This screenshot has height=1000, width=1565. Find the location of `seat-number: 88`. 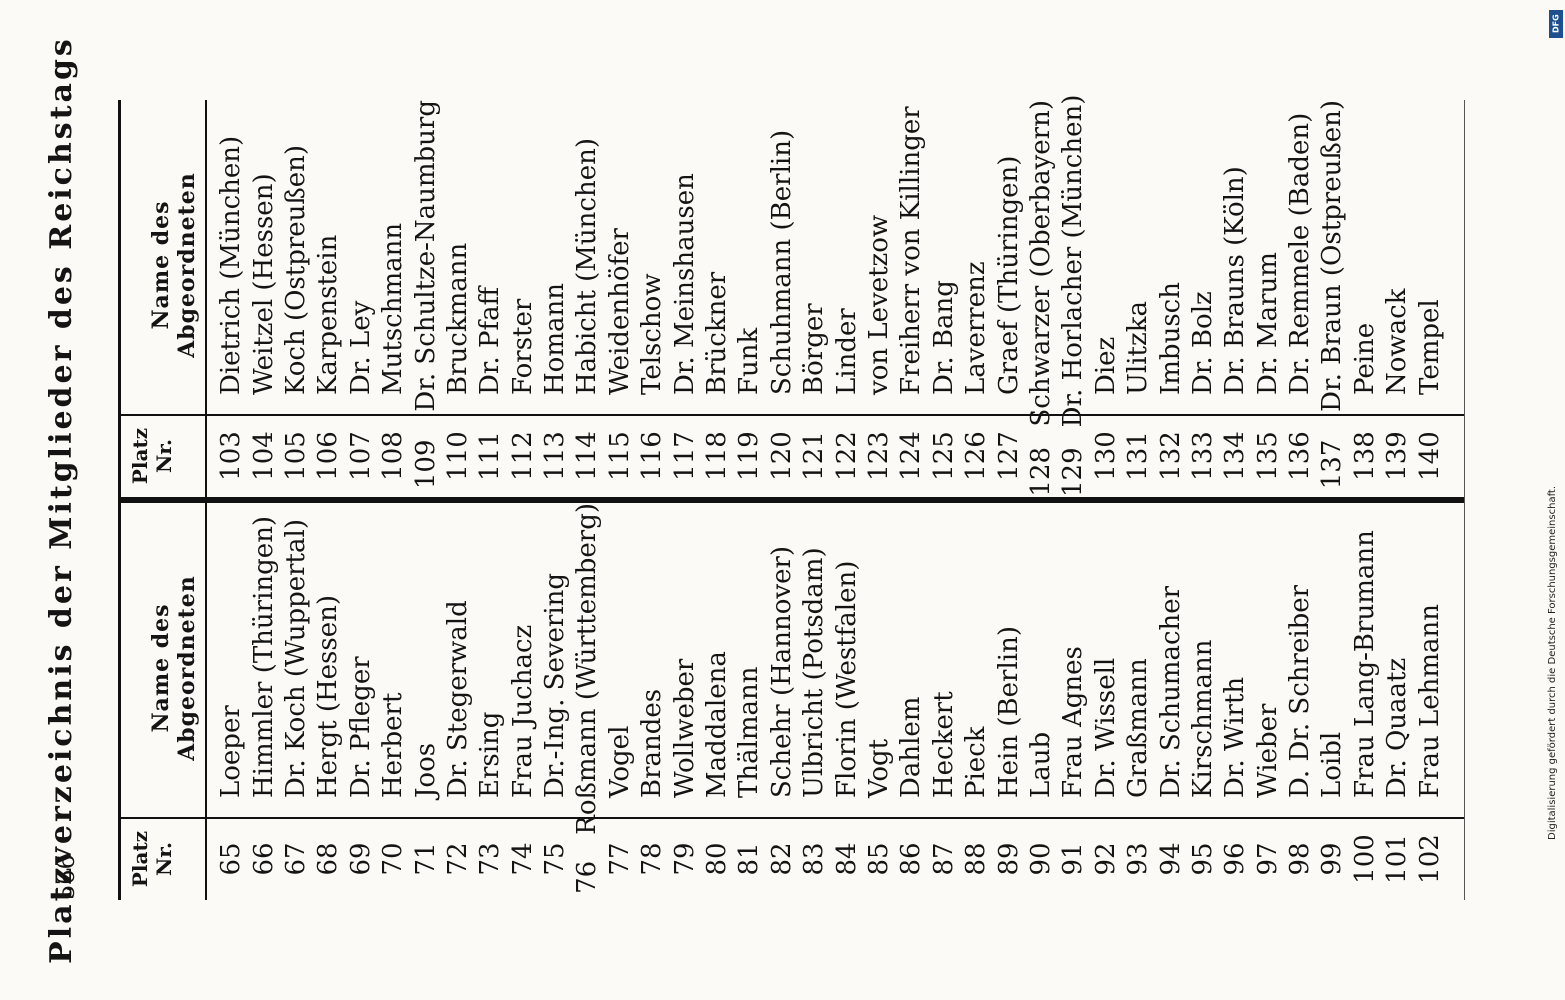

seat-number: 88 is located at coordinates (976, 859).